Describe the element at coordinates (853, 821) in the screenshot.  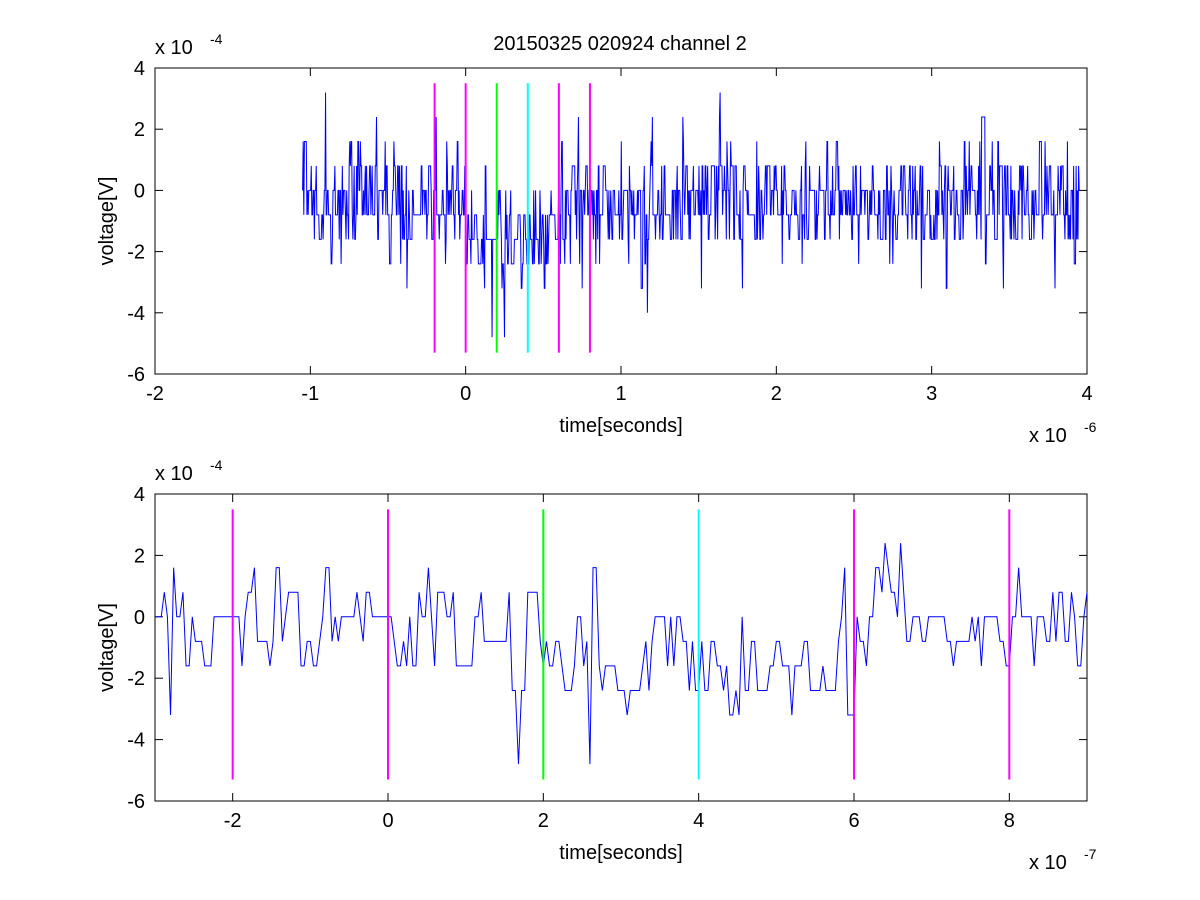
I see `x-tick-label: 6` at that location.